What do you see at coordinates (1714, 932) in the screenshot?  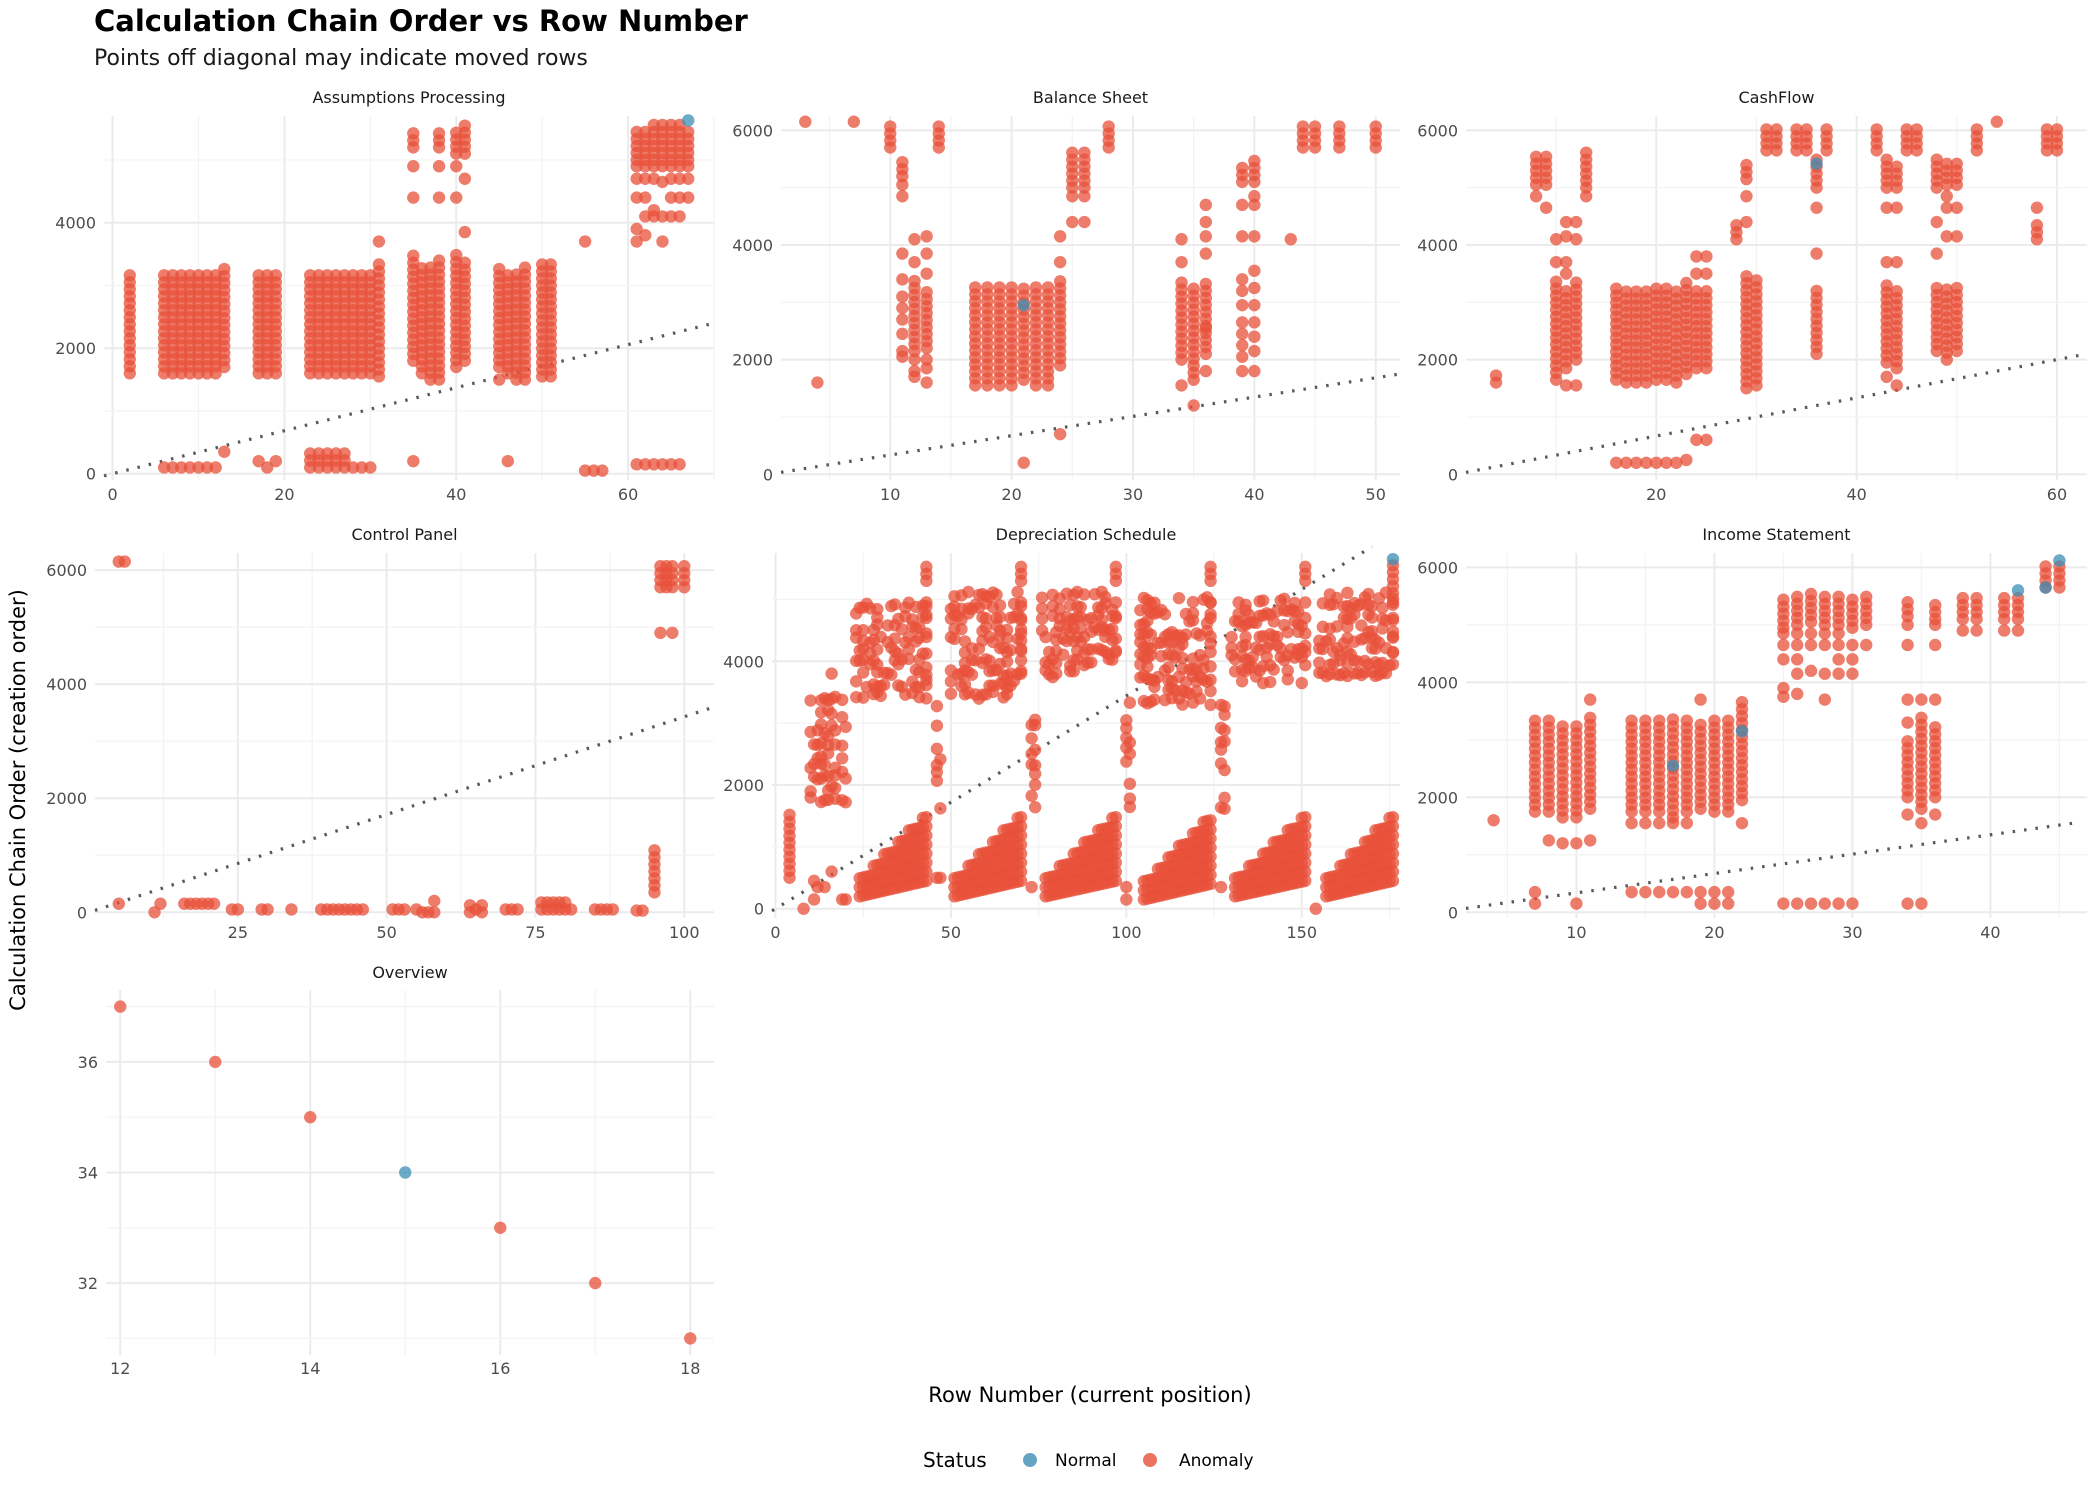 I see `x-tick-label: 20` at bounding box center [1714, 932].